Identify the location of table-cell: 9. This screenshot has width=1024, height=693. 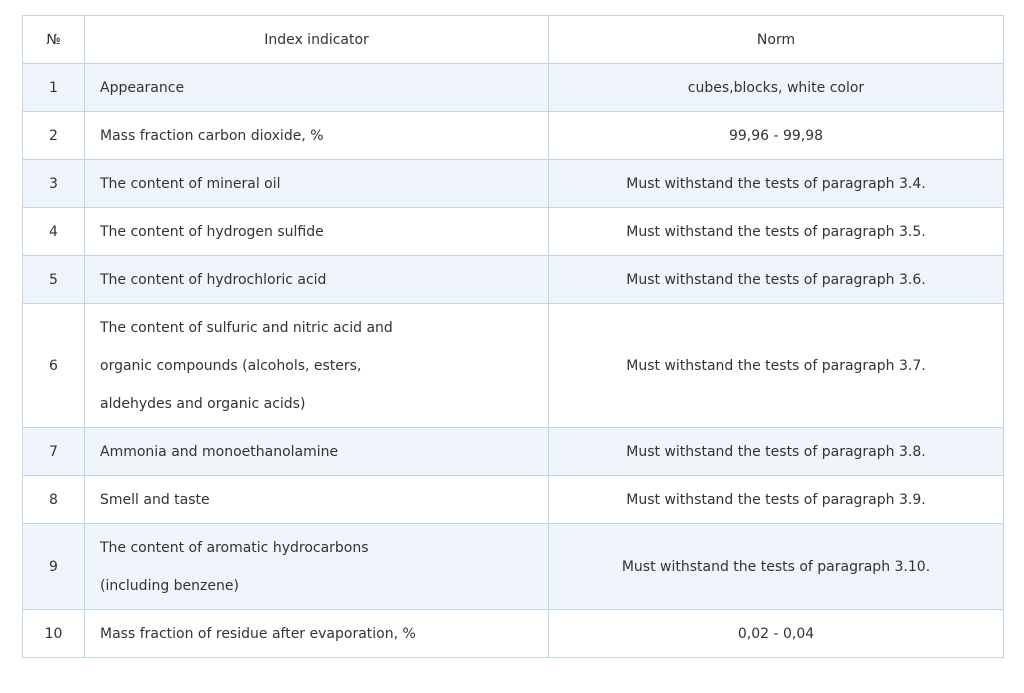
(53, 566).